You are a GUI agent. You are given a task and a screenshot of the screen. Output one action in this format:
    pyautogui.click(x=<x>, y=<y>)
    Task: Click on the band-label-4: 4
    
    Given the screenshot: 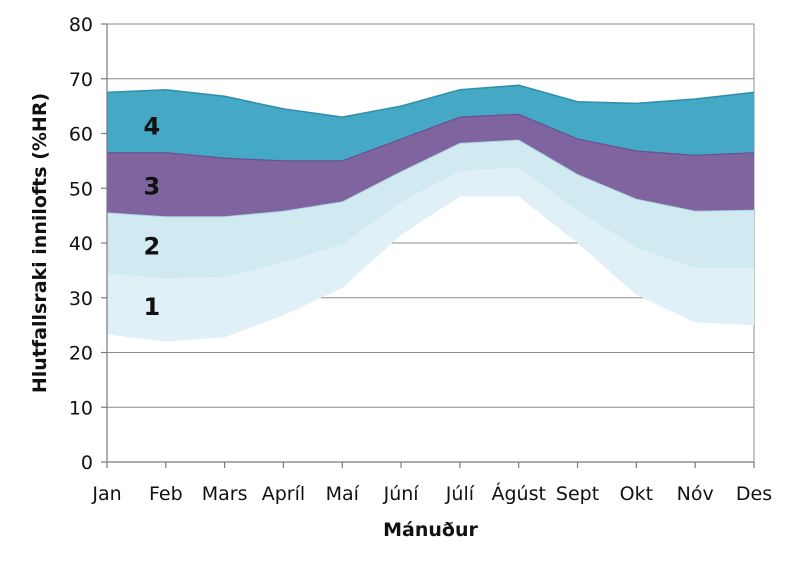 What is the action you would take?
    pyautogui.click(x=151, y=126)
    